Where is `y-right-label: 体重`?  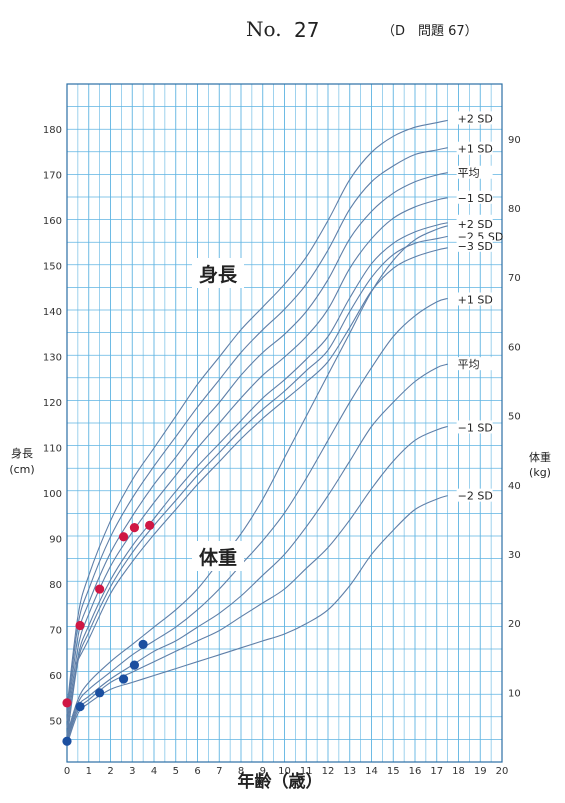
y-right-label: 体重 is located at coordinates (540, 457).